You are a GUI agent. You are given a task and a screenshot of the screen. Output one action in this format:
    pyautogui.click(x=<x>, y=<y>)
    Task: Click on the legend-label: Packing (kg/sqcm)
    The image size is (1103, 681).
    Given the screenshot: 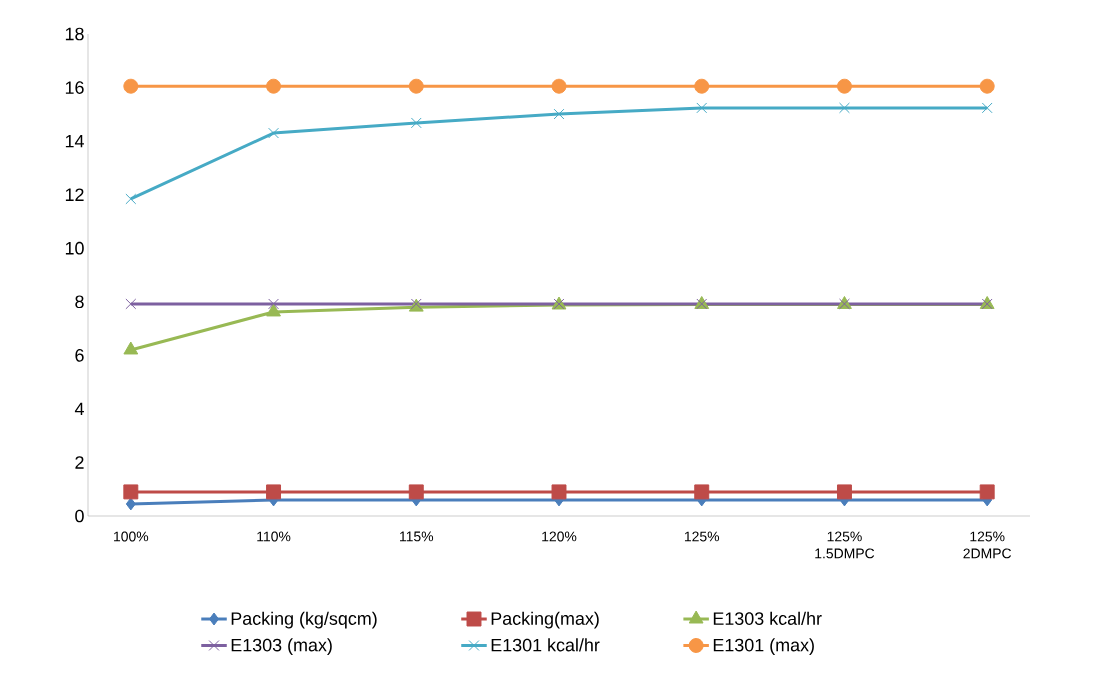 What is the action you would take?
    pyautogui.click(x=304, y=620)
    